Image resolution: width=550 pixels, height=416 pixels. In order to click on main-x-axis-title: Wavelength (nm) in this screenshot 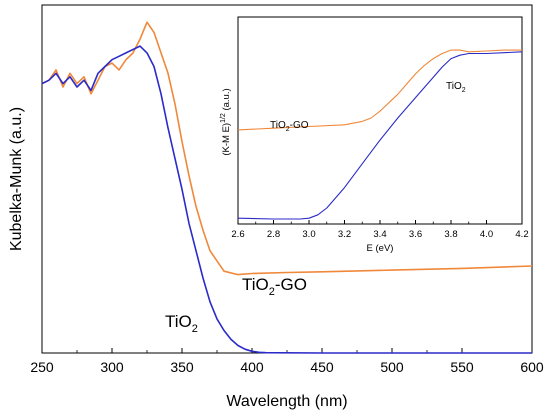, I will do `click(286, 401)`.